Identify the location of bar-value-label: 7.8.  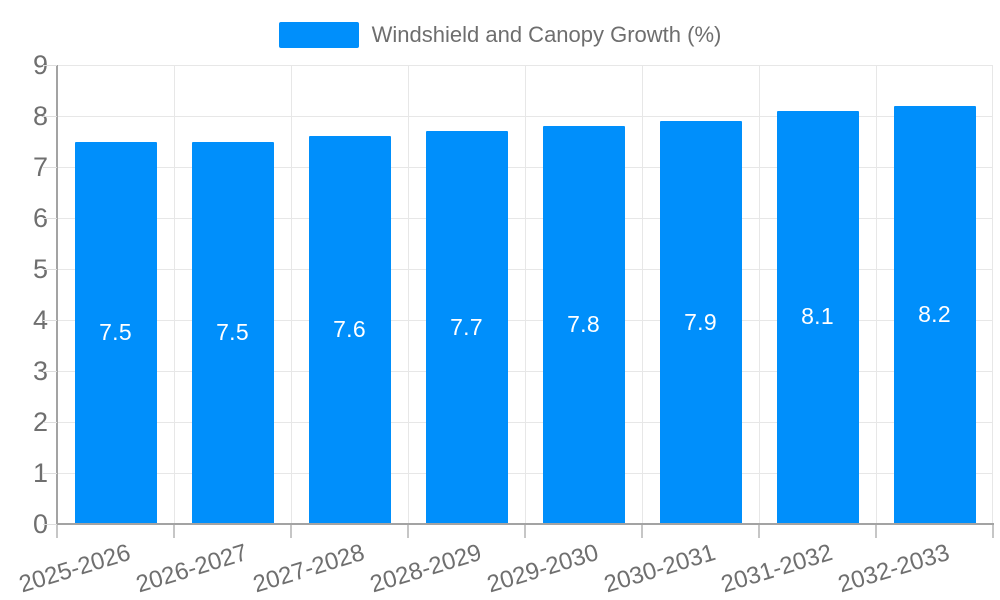
(583, 324).